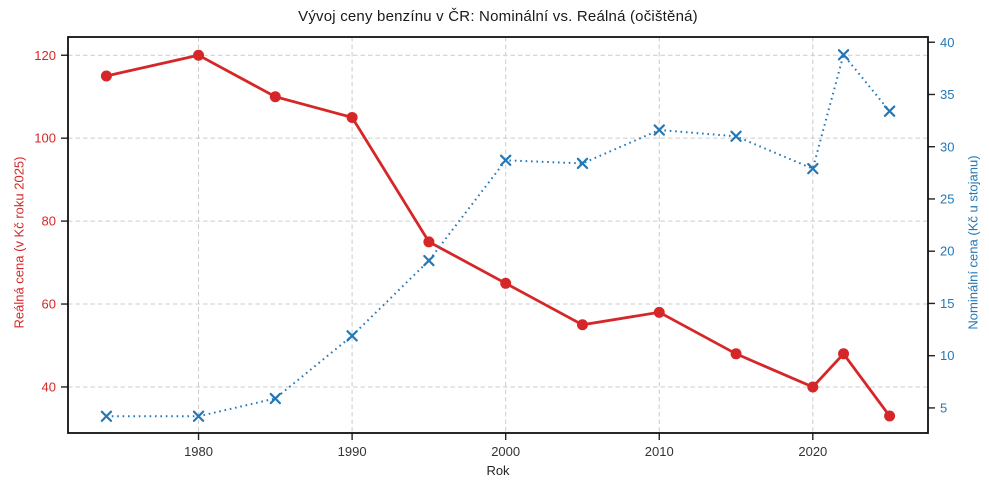 This screenshot has height=490, width=989. I want to click on x-tick-label: 1980, so click(198, 451).